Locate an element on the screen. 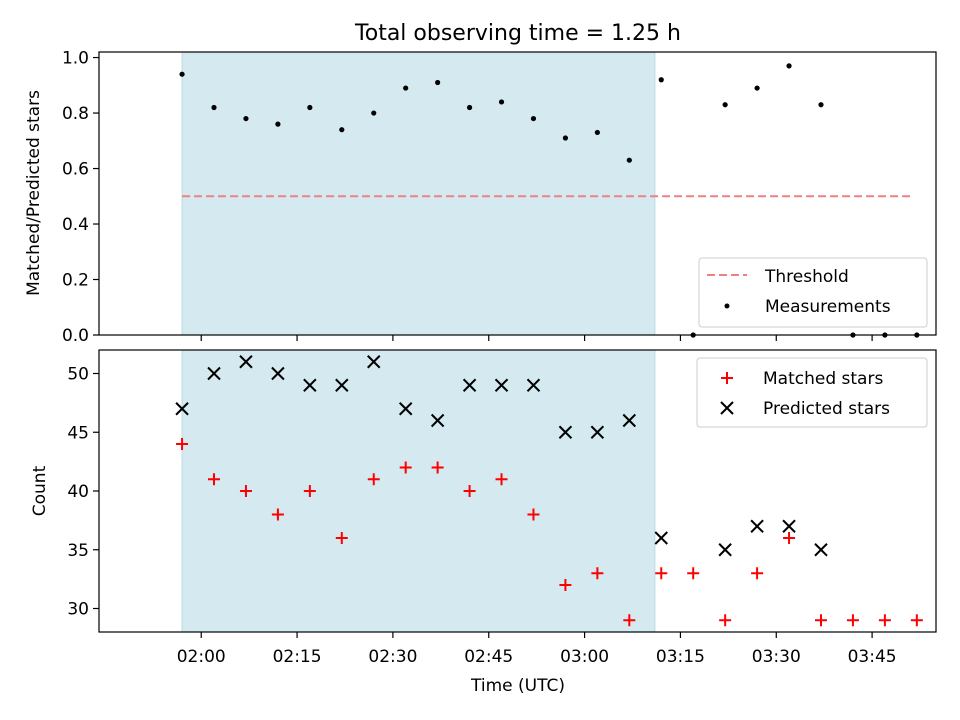 This screenshot has height=720, width=960. top-y-tick-label: 0.0 is located at coordinates (75, 336).